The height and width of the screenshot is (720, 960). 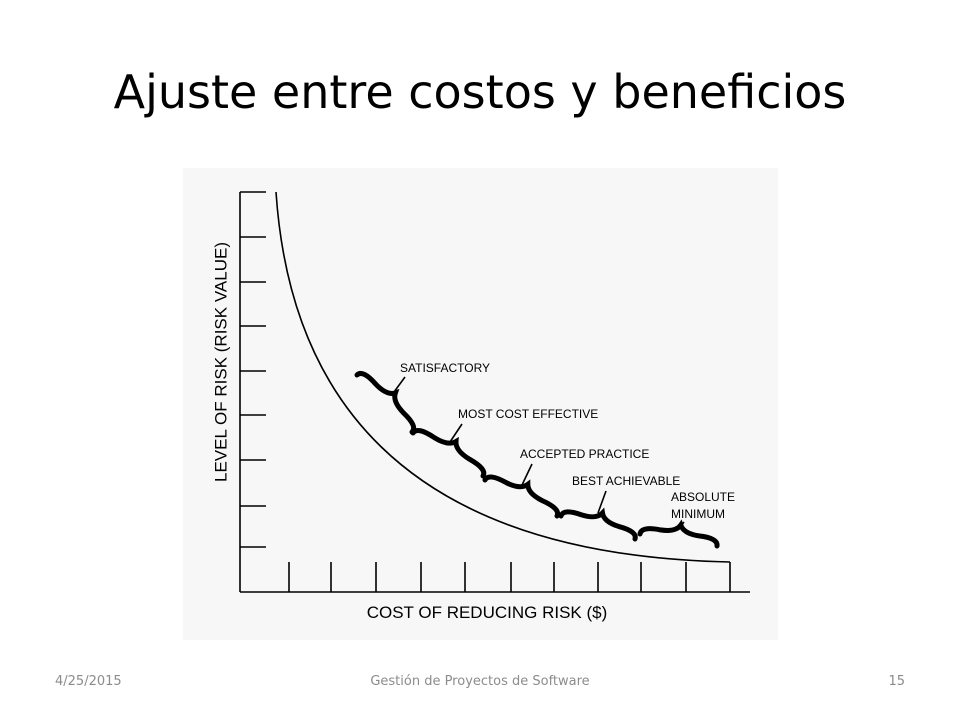 I want to click on footer-date: 4/25/2015, so click(x=88, y=681).